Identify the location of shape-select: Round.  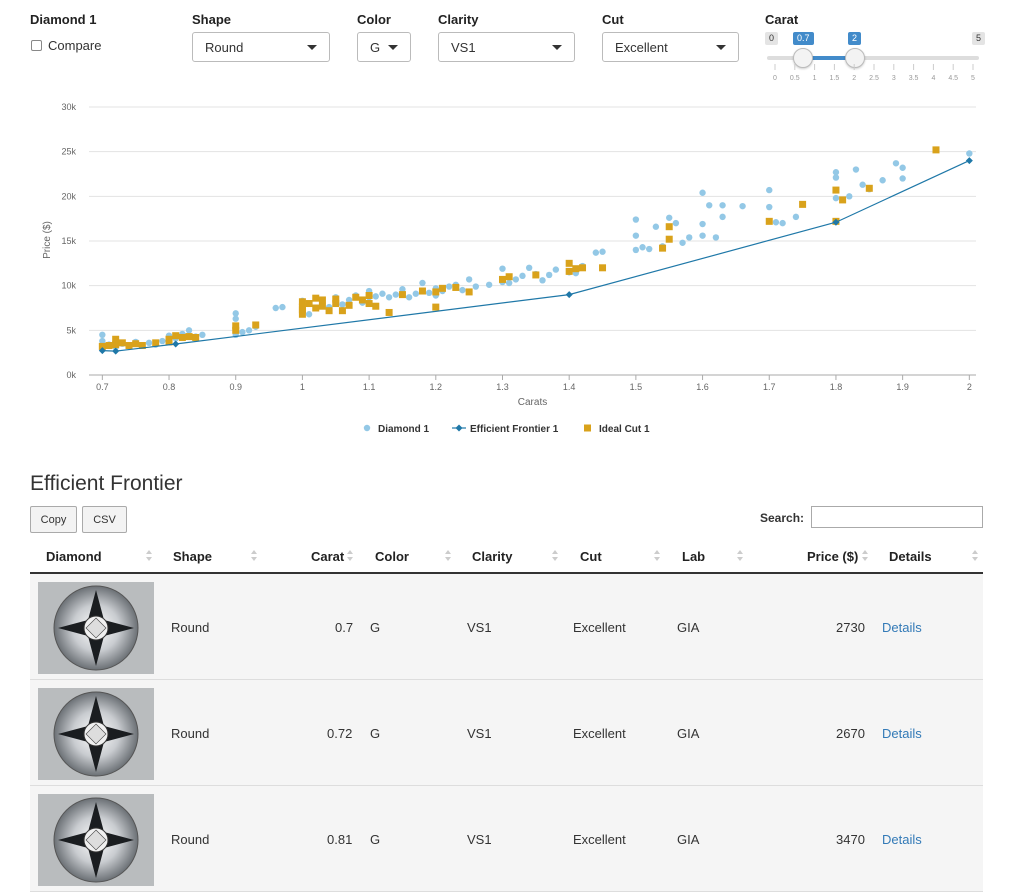
(261, 47).